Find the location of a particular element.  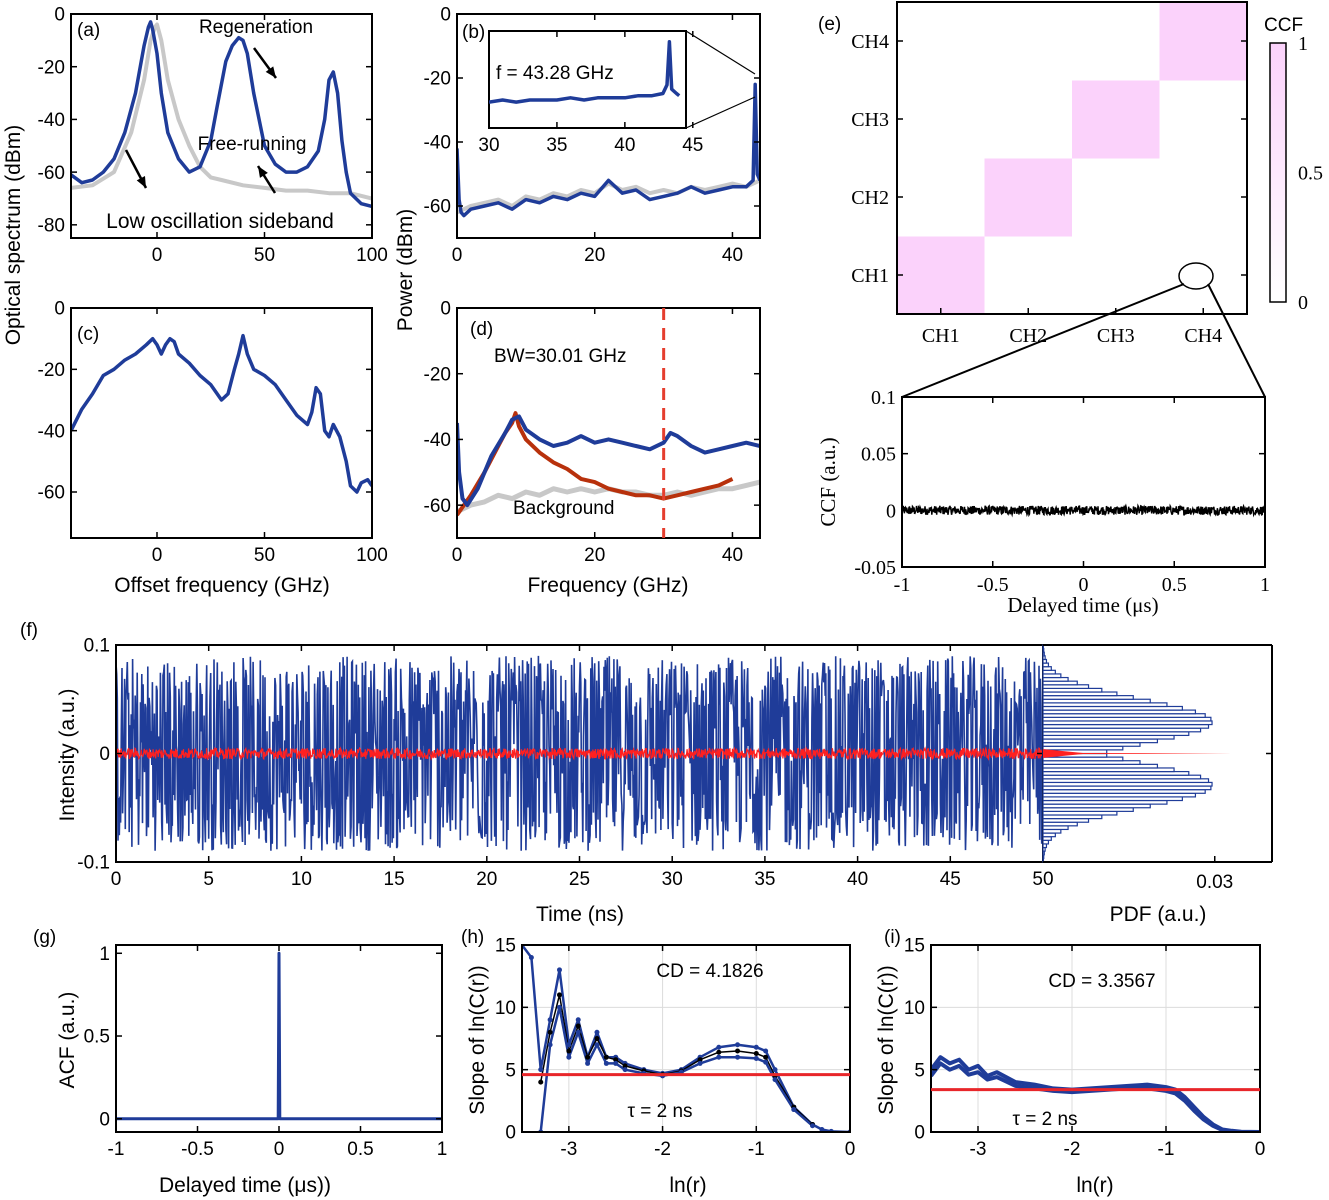

annotation-cd: CD = 4.1826 is located at coordinates (709, 971).